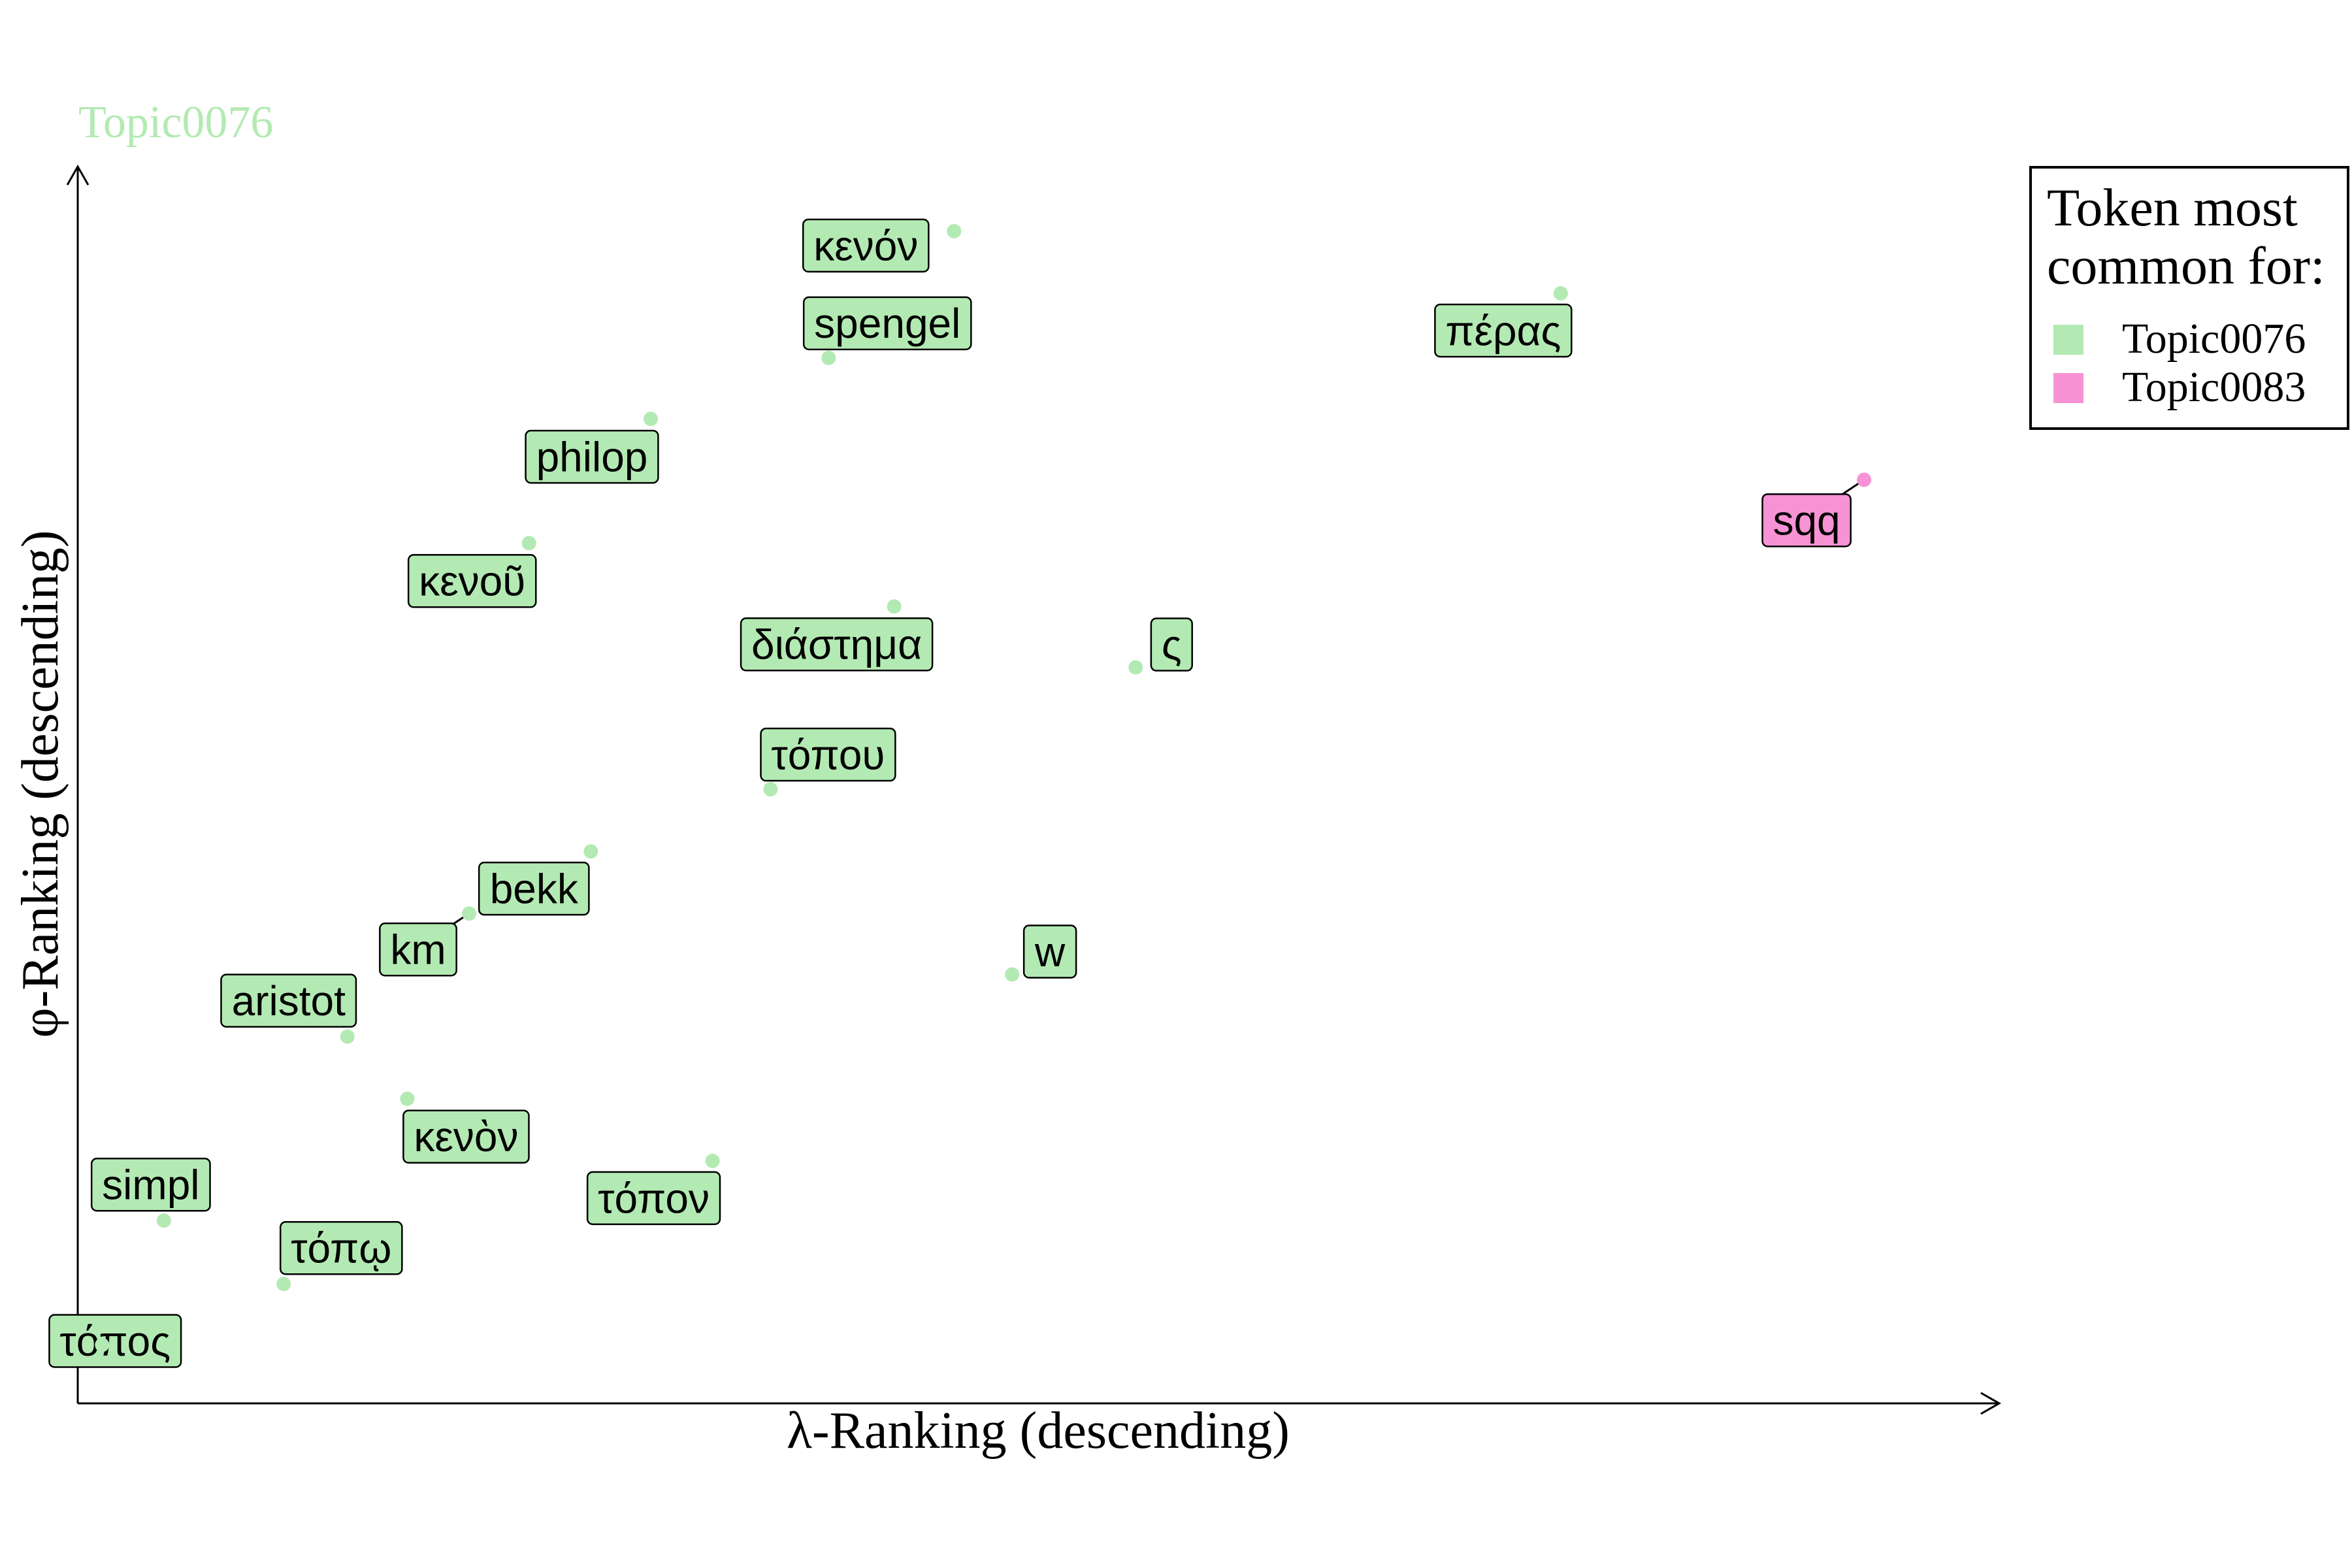  Describe the element at coordinates (1991, 1403) in the screenshot. I see `x-axis-arrow` at that location.